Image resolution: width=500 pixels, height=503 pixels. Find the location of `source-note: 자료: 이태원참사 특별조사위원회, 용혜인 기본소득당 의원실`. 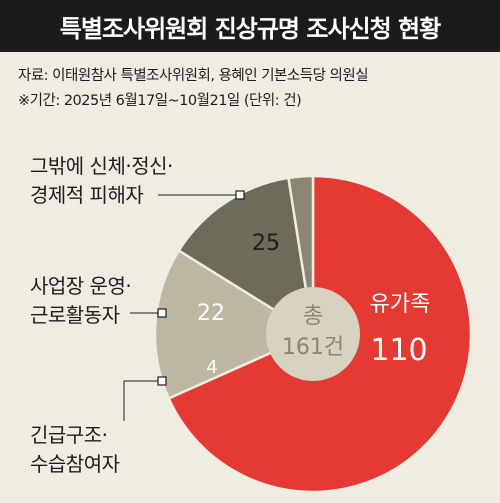

source-note: 자료: 이태원참사 특별조사위원회, 용혜인 기본소득당 의원실 is located at coordinates (193, 76).